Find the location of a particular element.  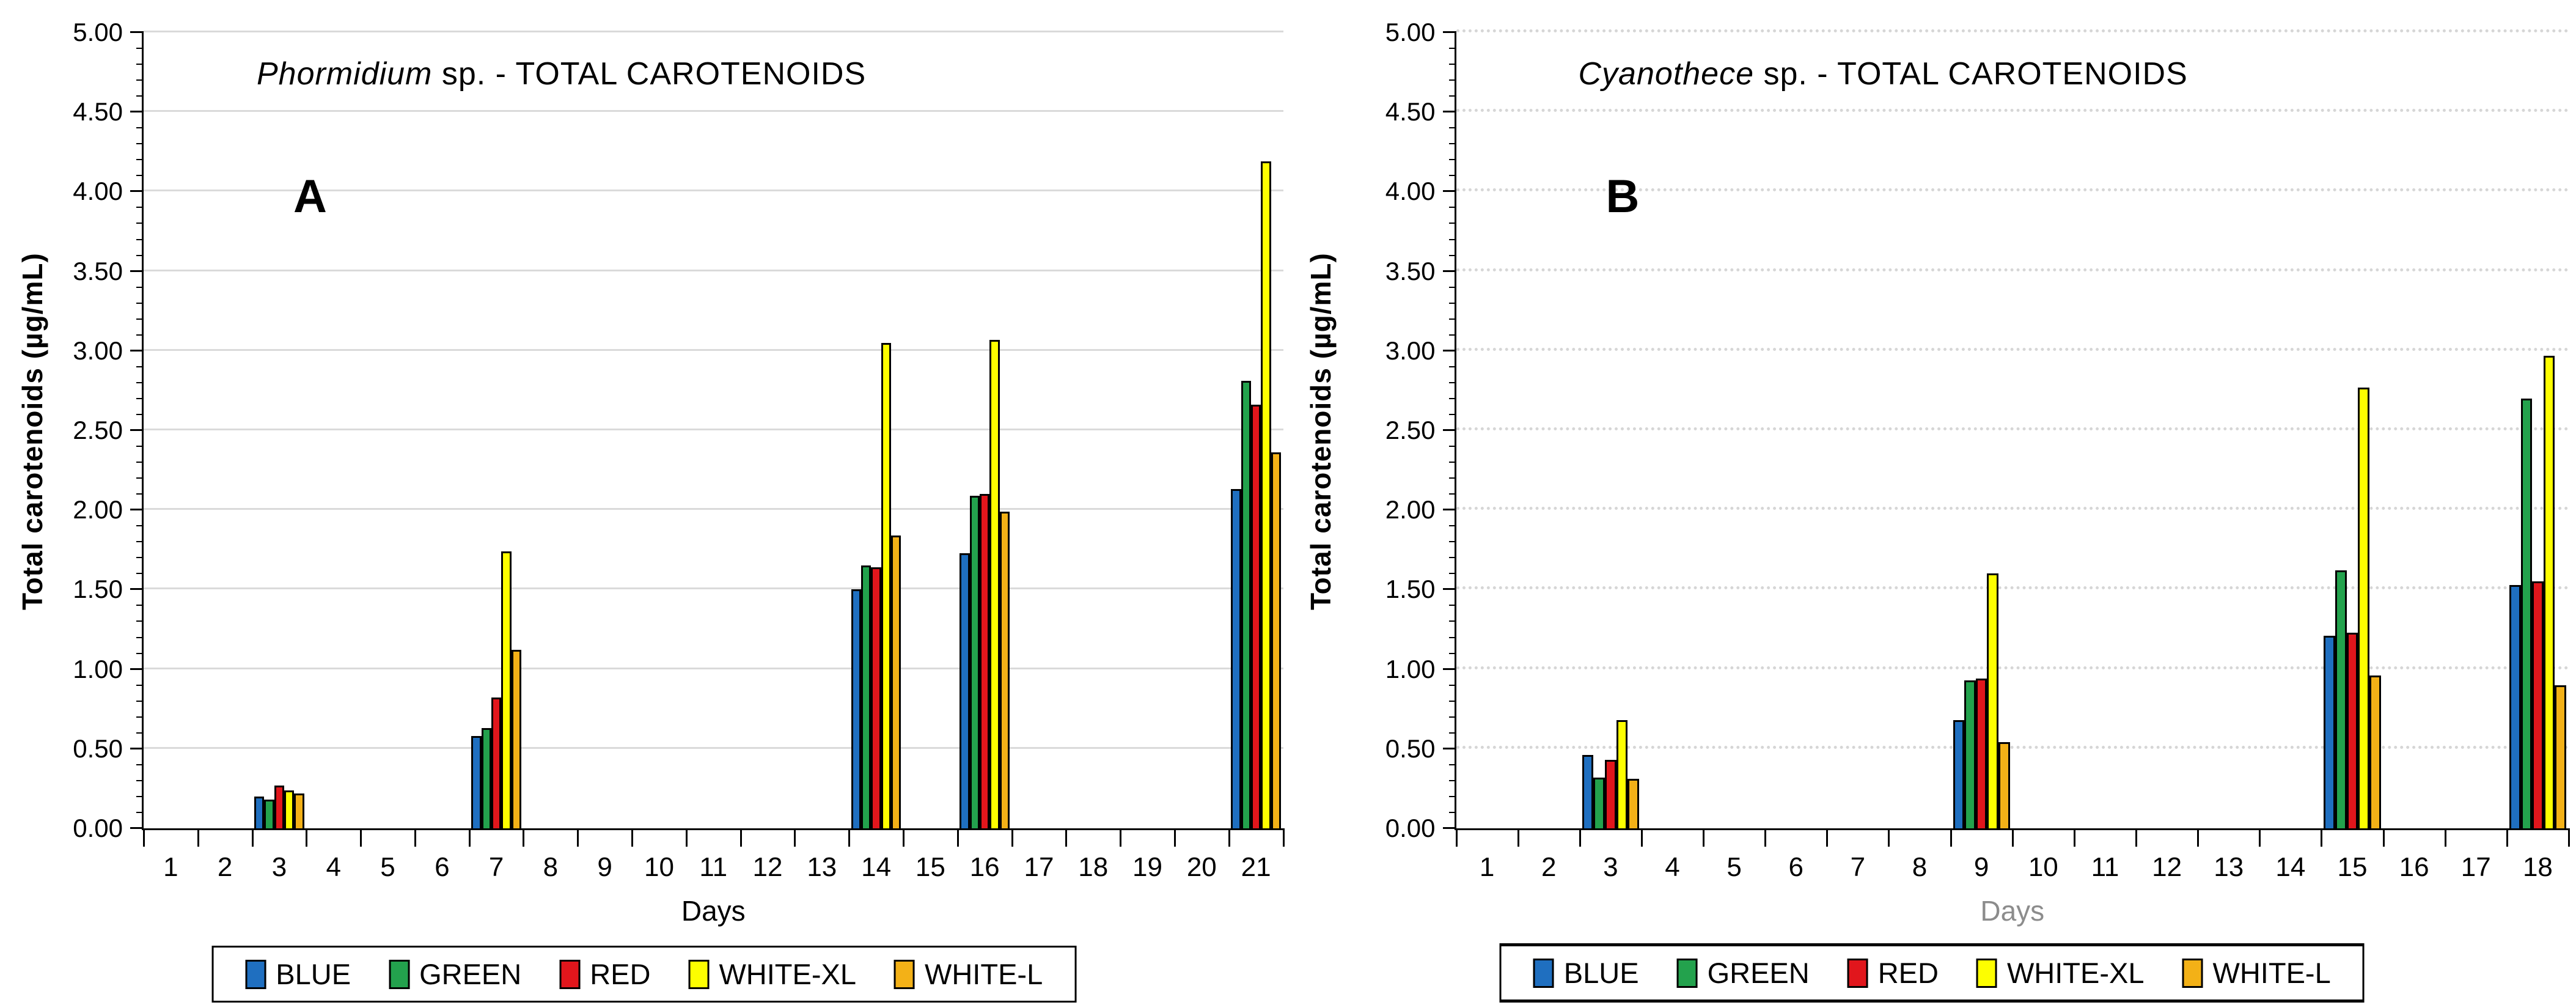

y-tick-label: 4.00 is located at coordinates (98, 191).